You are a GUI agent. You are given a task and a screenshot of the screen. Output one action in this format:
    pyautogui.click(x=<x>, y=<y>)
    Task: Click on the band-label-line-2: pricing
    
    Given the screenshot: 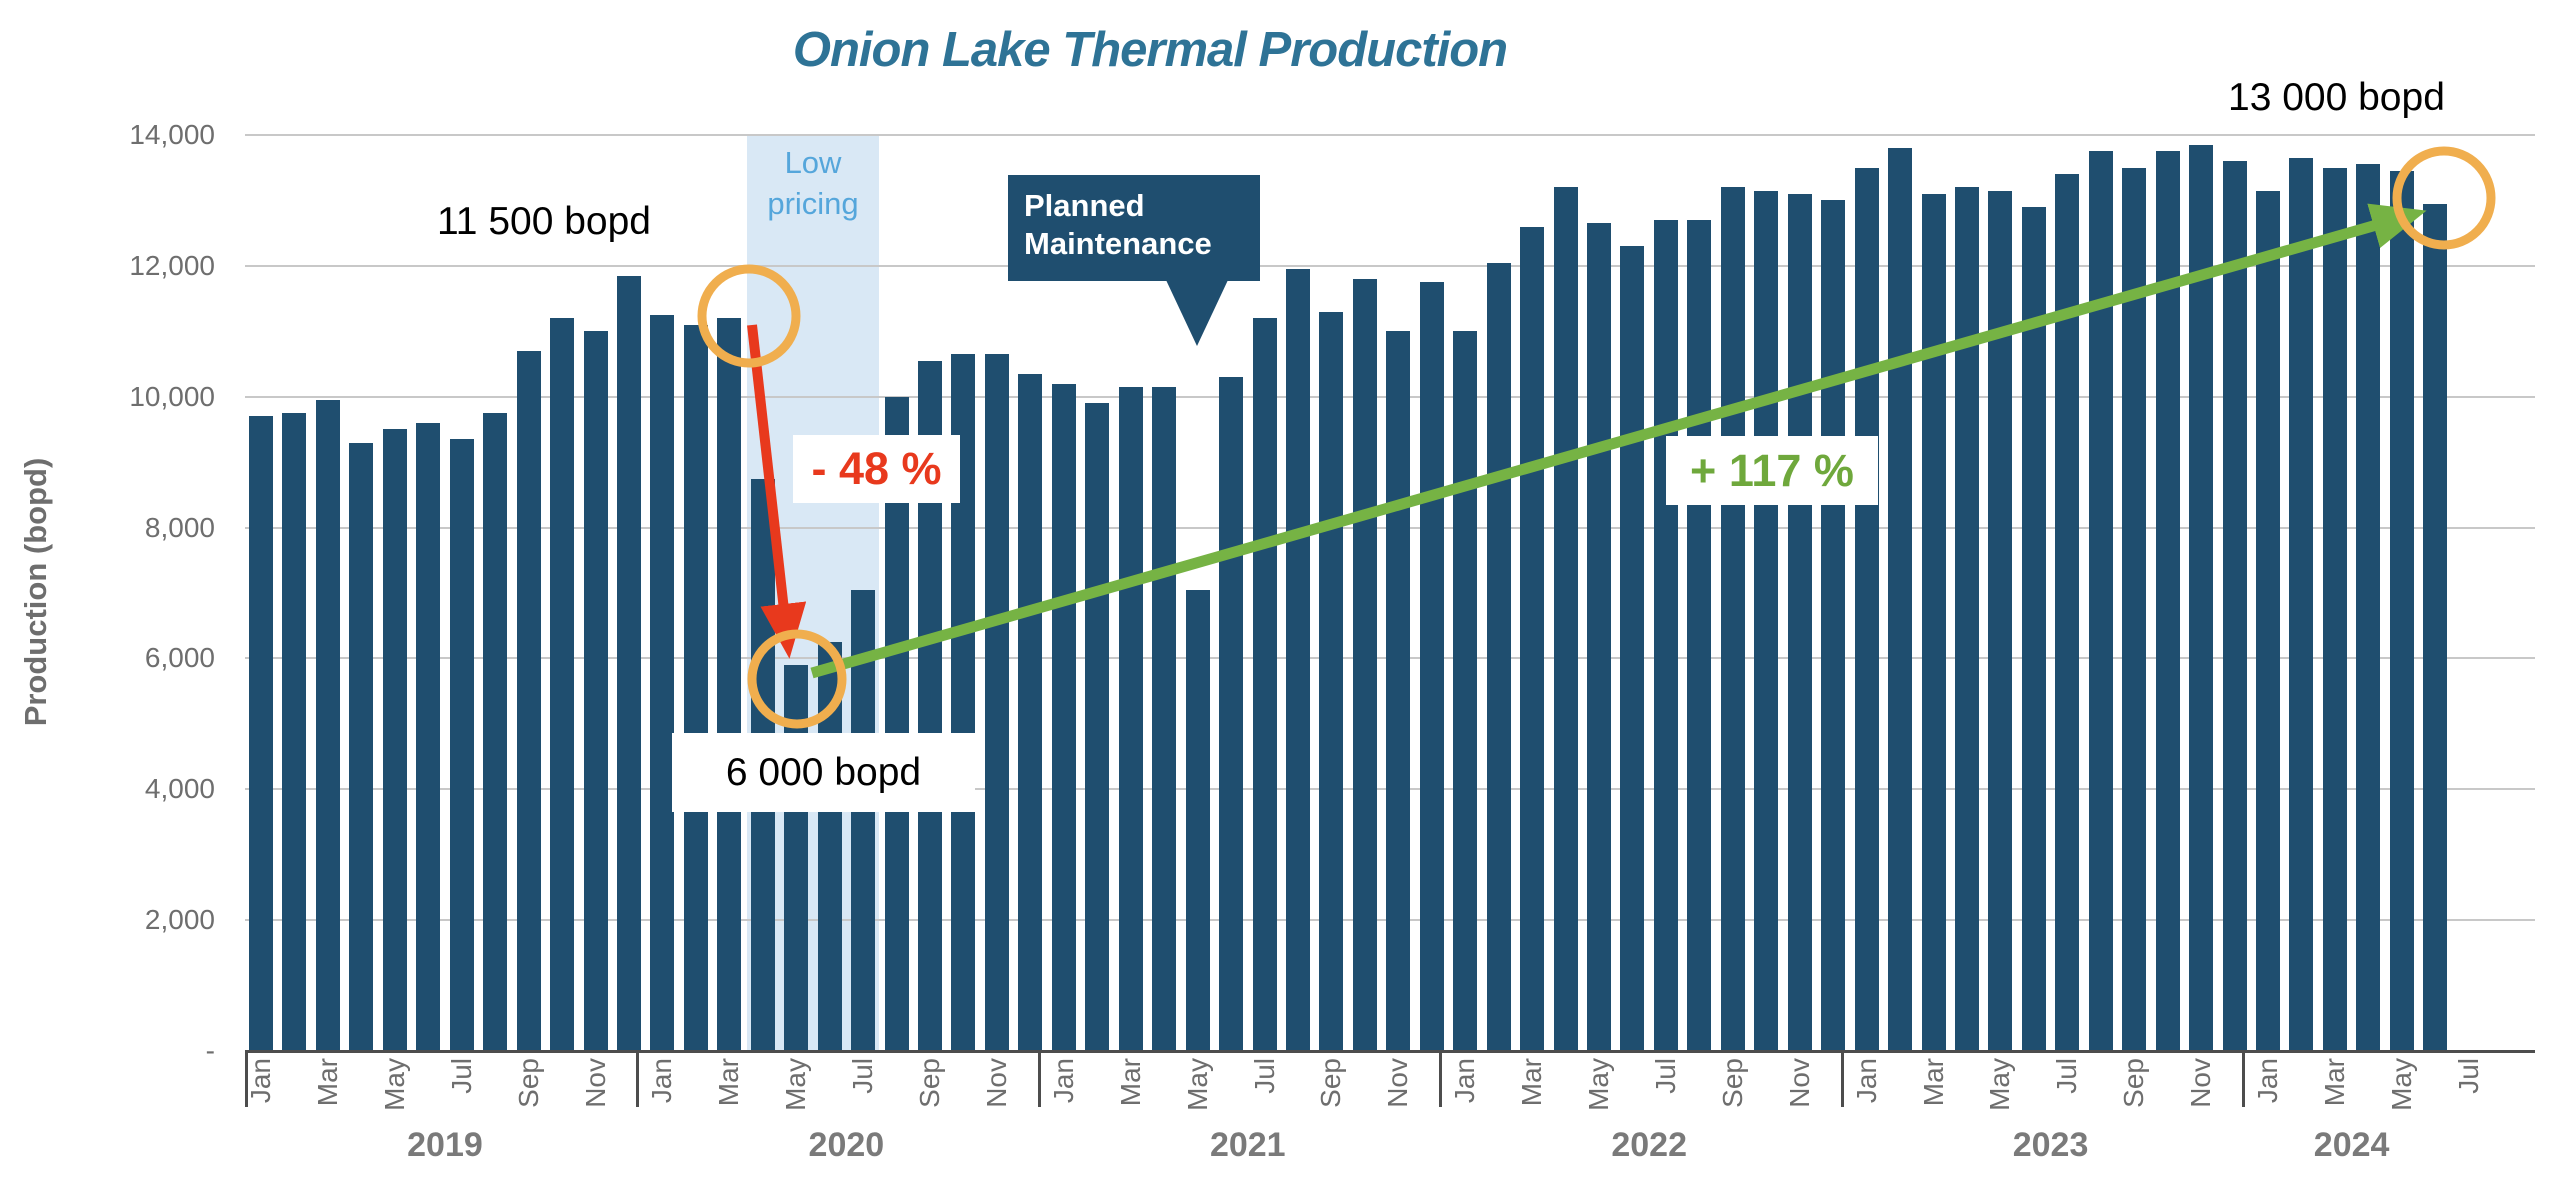 What is the action you would take?
    pyautogui.click(x=813, y=203)
    